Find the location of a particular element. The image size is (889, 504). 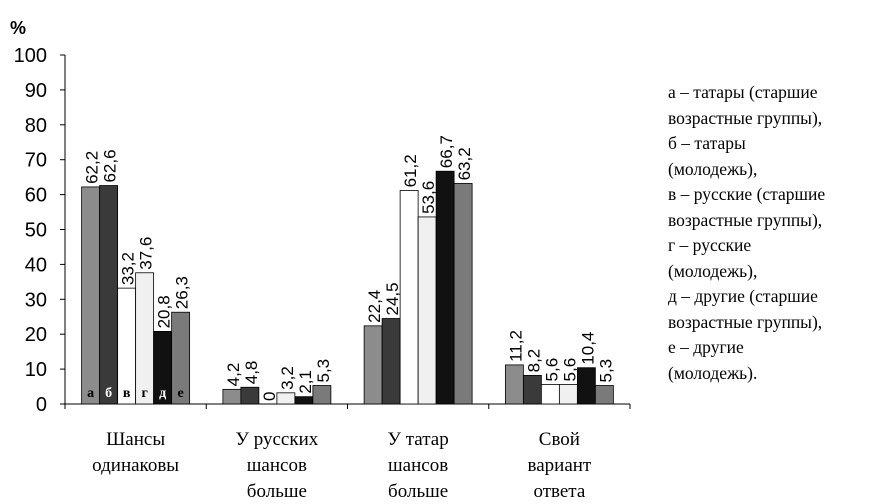

data-label: 37,6 is located at coordinates (146, 253).